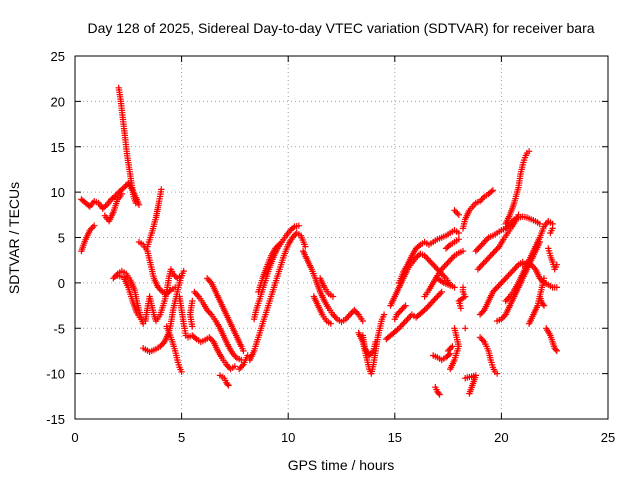  Describe the element at coordinates (369, 345) in the screenshot. I see `series-arc-y` at that location.